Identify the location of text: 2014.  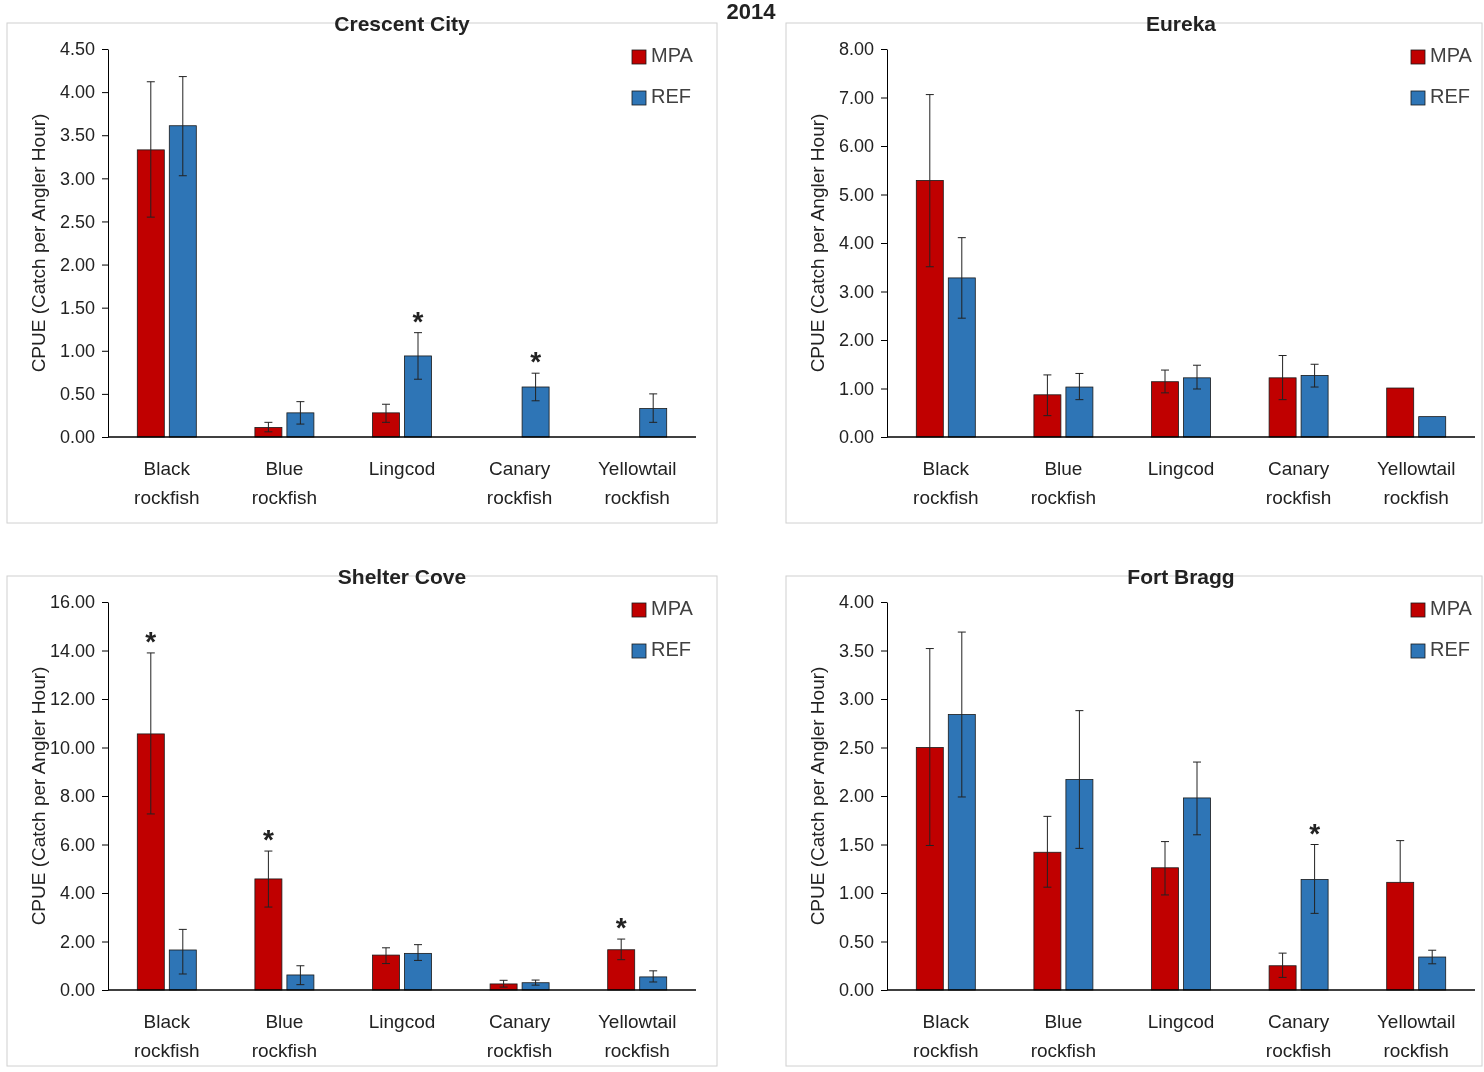
(751, 12).